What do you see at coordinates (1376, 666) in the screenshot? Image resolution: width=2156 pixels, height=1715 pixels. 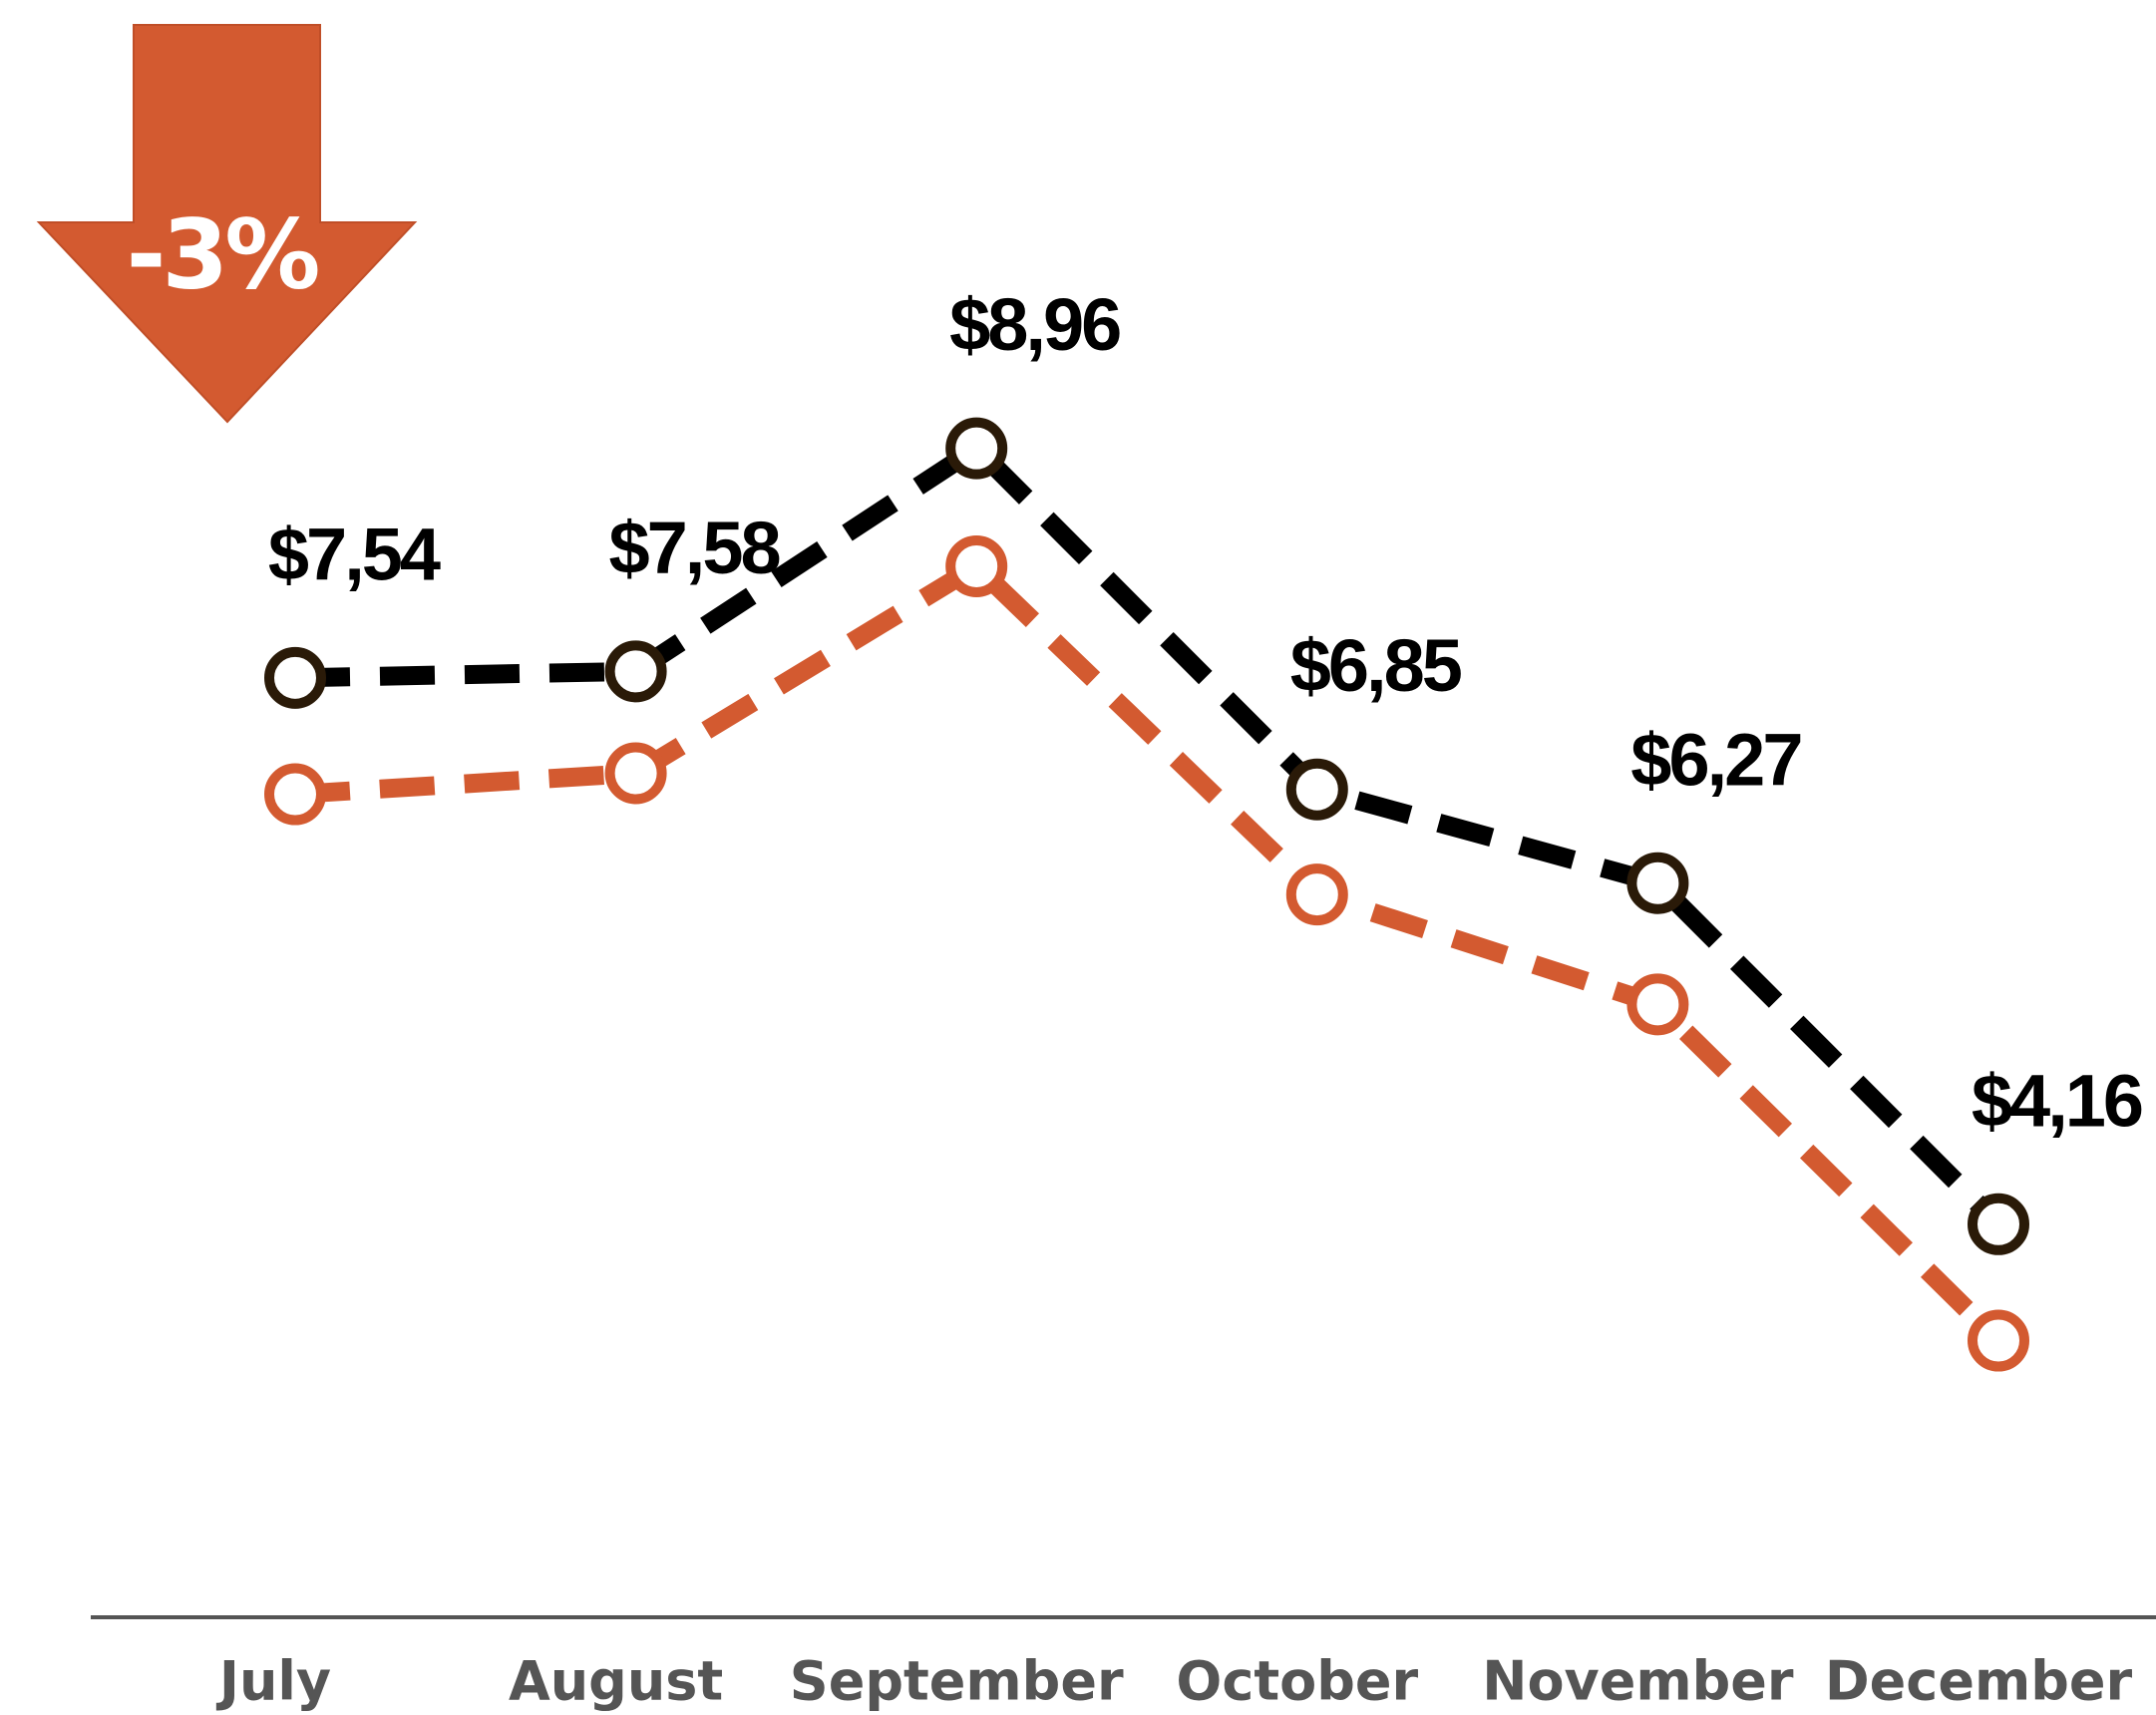 I see `data-label: $6,85` at bounding box center [1376, 666].